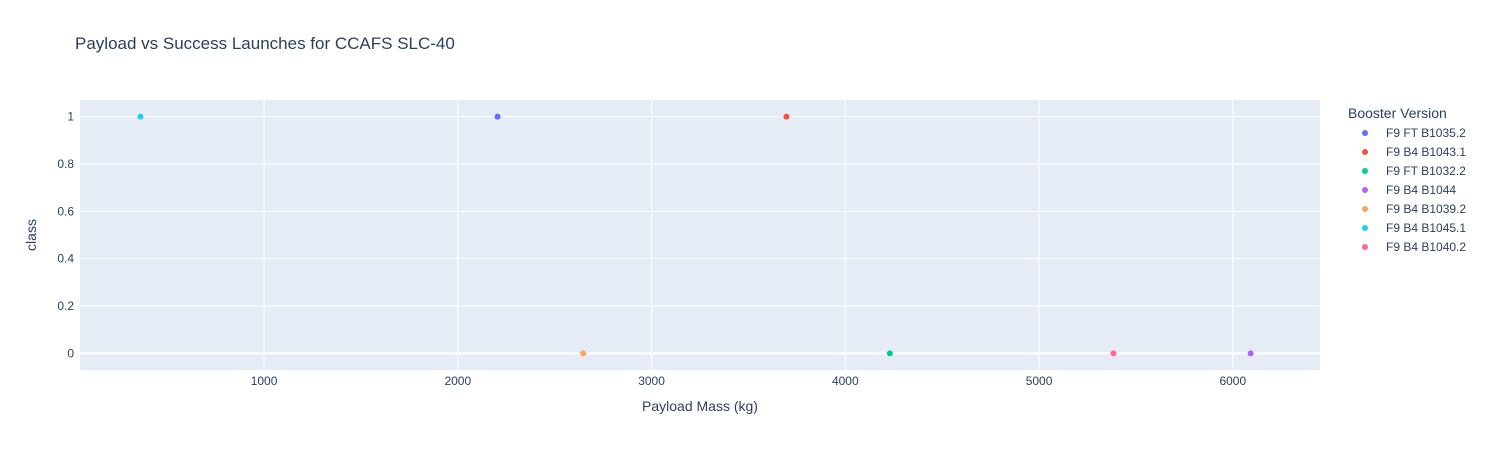 The width and height of the screenshot is (1496, 450). What do you see at coordinates (1426, 228) in the screenshot?
I see `legend-item-label: F9 B4 B1045.1` at bounding box center [1426, 228].